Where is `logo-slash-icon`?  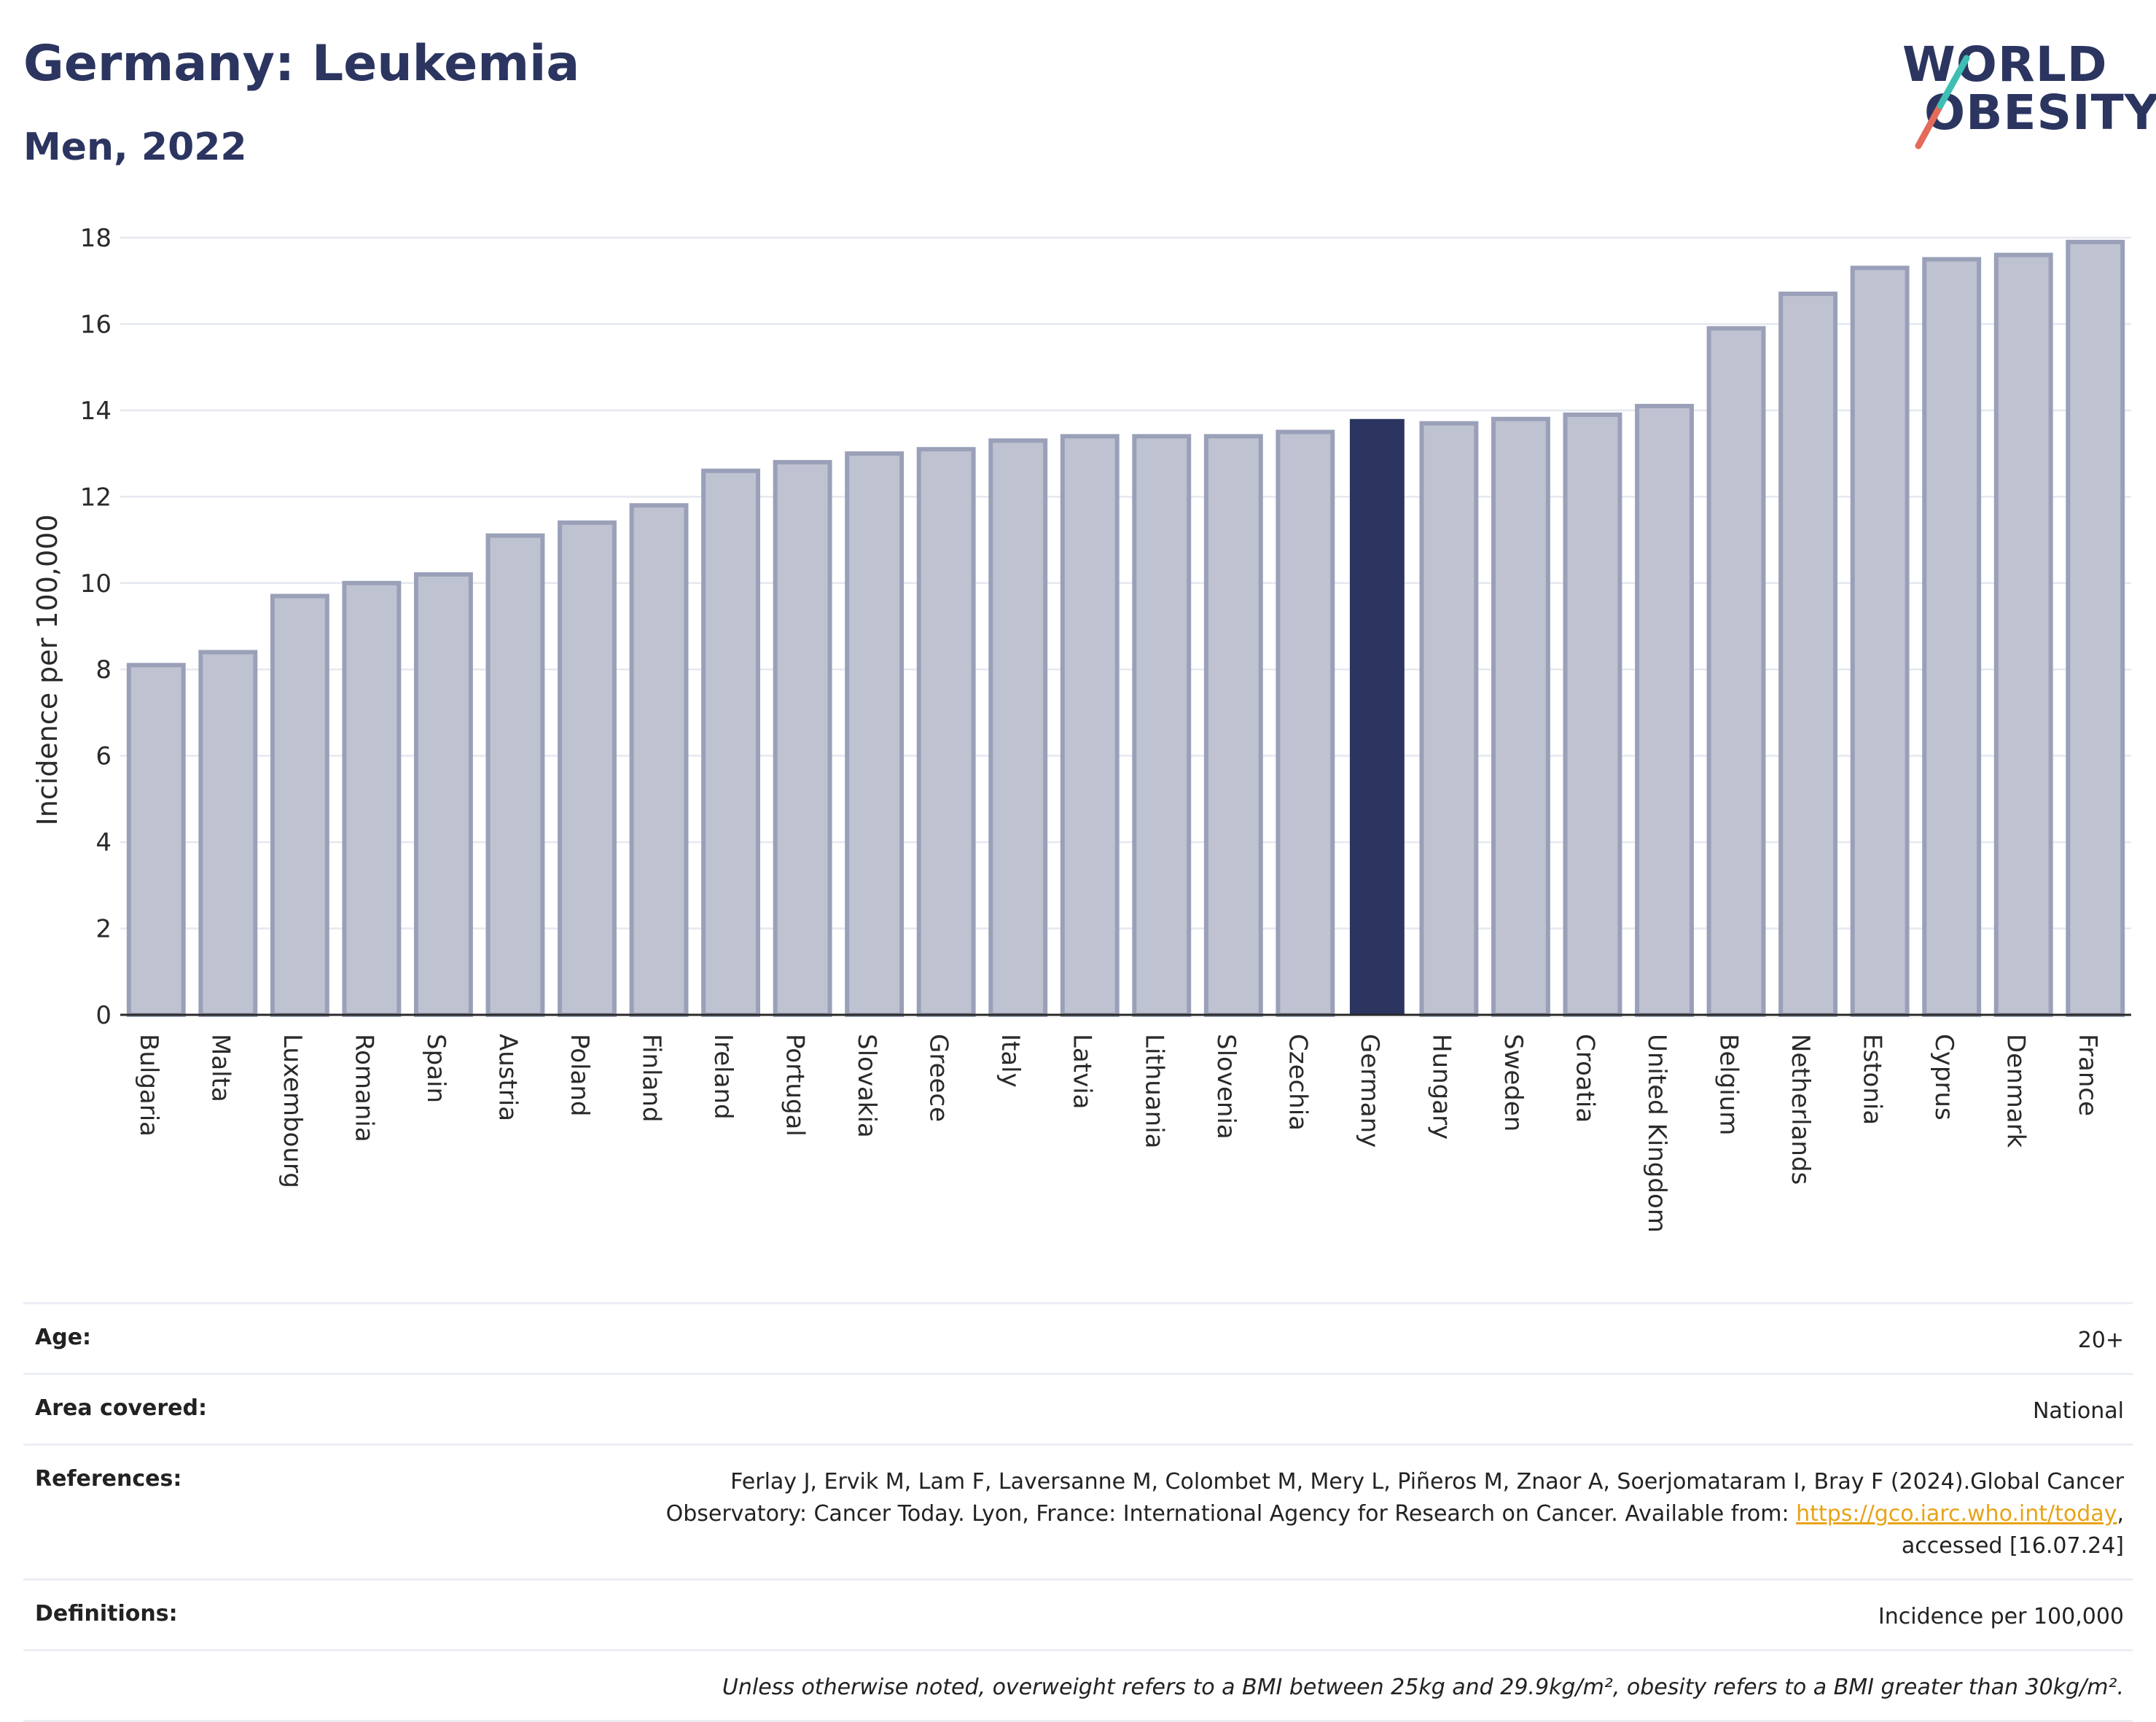
logo-slash-icon is located at coordinates (1943, 102).